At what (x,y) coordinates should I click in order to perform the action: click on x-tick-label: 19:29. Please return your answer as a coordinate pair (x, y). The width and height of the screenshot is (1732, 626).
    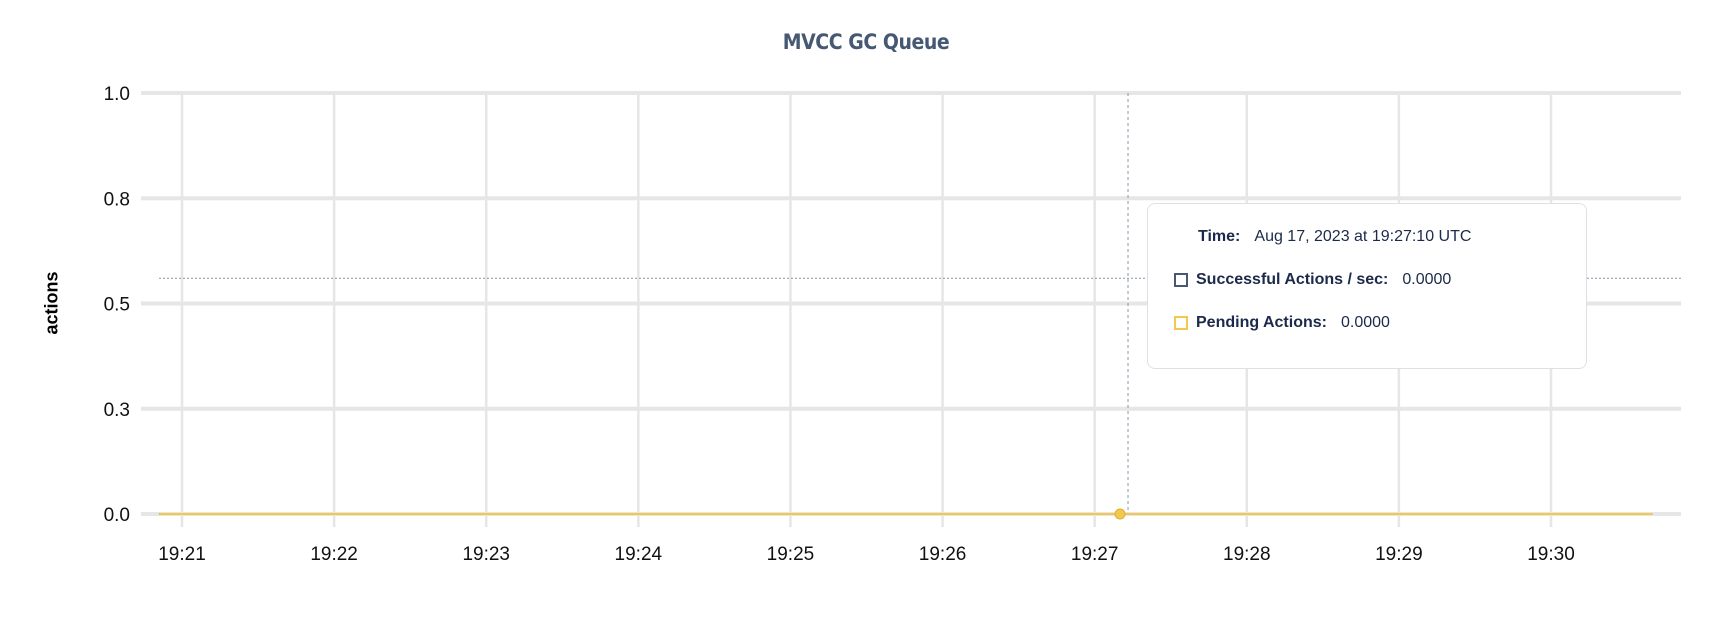
    Looking at the image, I should click on (1399, 554).